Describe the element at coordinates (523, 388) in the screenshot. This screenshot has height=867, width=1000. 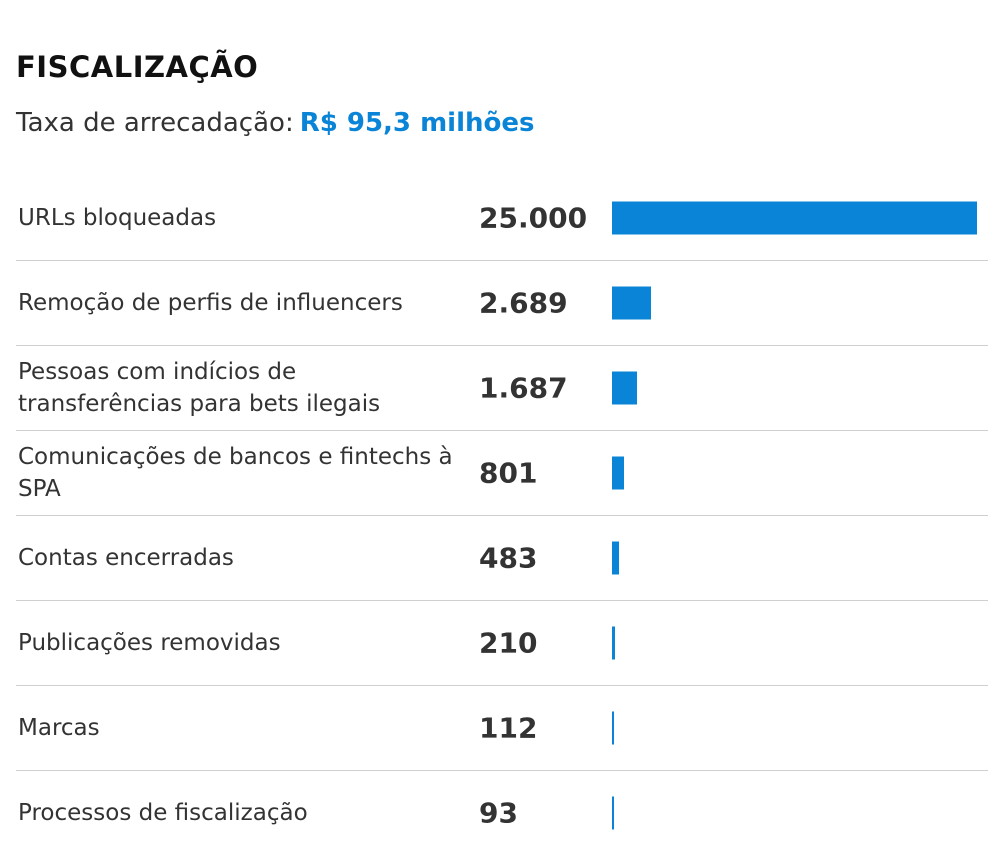
I see `value-label: 1.687` at that location.